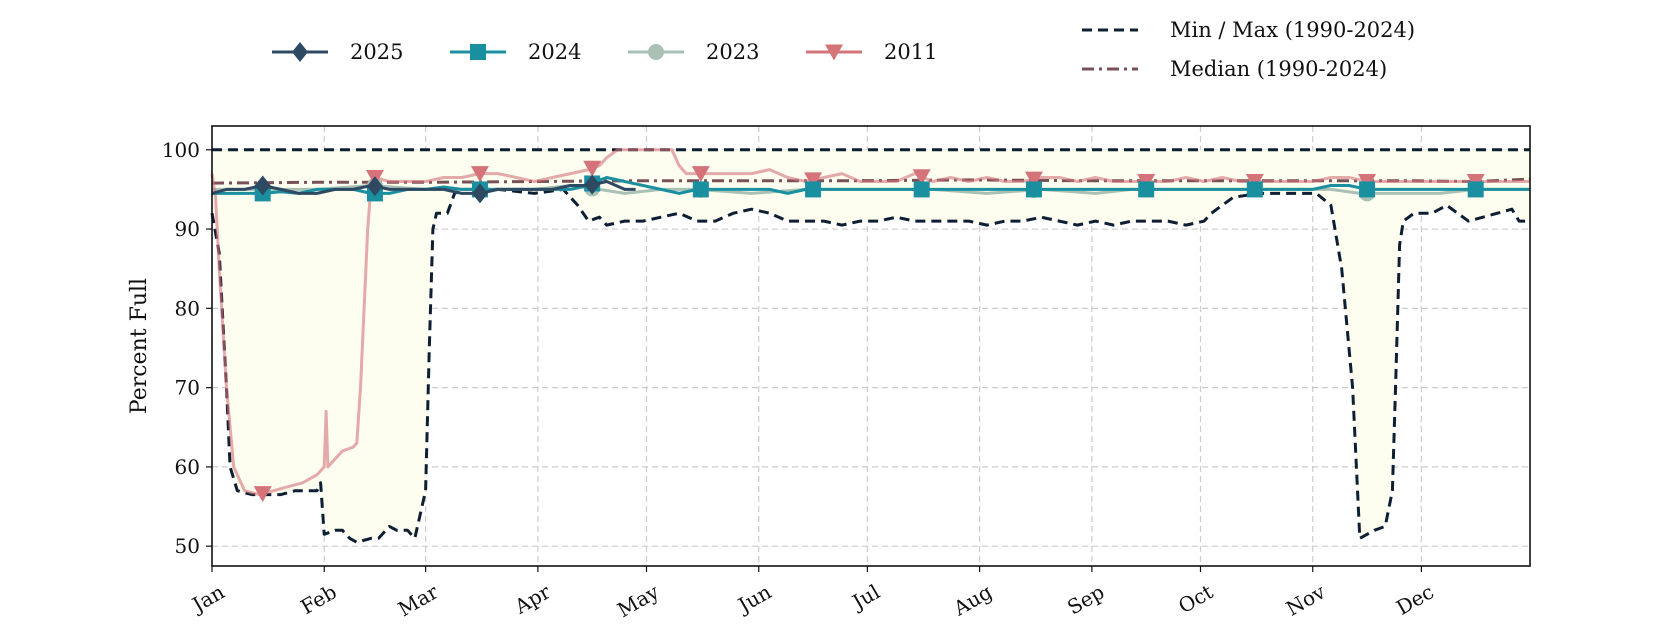 The height and width of the screenshot is (634, 1680). I want to click on y-axis-label: Percent Full, so click(139, 346).